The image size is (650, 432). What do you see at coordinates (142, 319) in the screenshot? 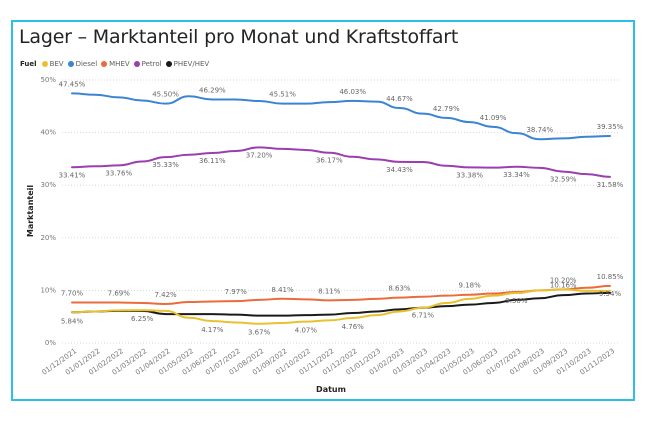
I see `data-label: 6.25%` at bounding box center [142, 319].